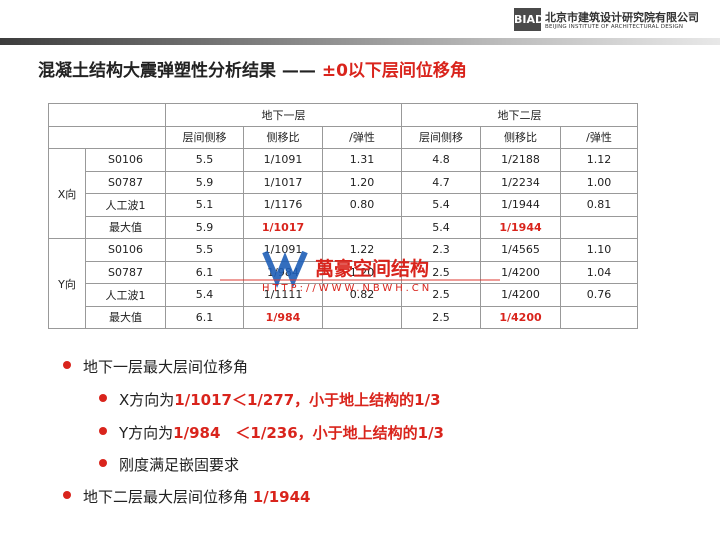  I want to click on cell: 5.1, so click(204, 205).